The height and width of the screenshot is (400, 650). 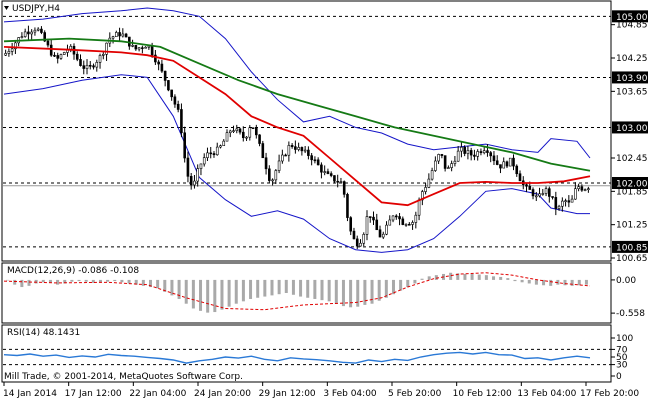 What do you see at coordinates (222, 394) in the screenshot?
I see `time-tick-label: 24 Jan 20:00` at bounding box center [222, 394].